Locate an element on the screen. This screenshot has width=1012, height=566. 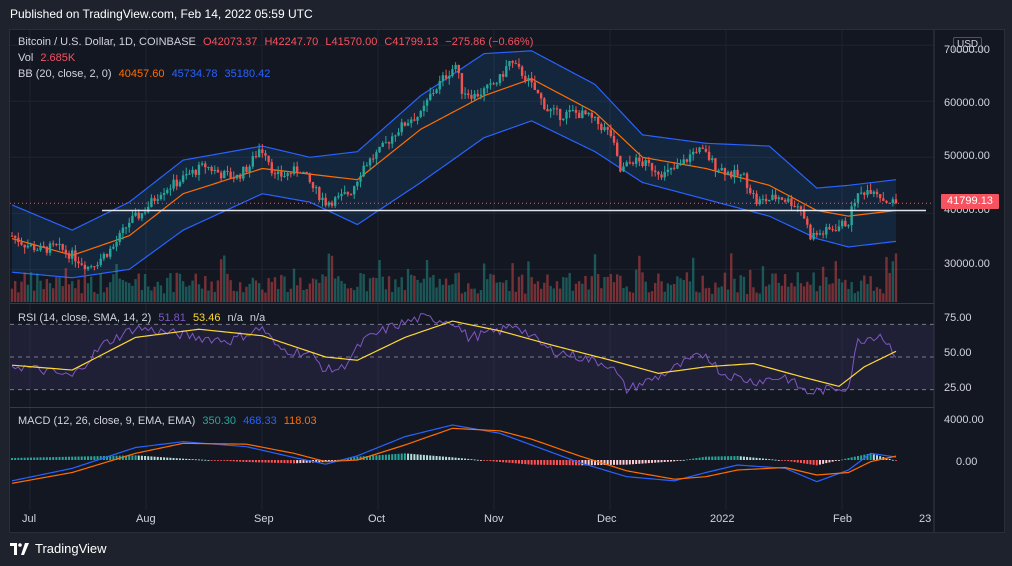
rsi-tick: 75.00 is located at coordinates (958, 318).